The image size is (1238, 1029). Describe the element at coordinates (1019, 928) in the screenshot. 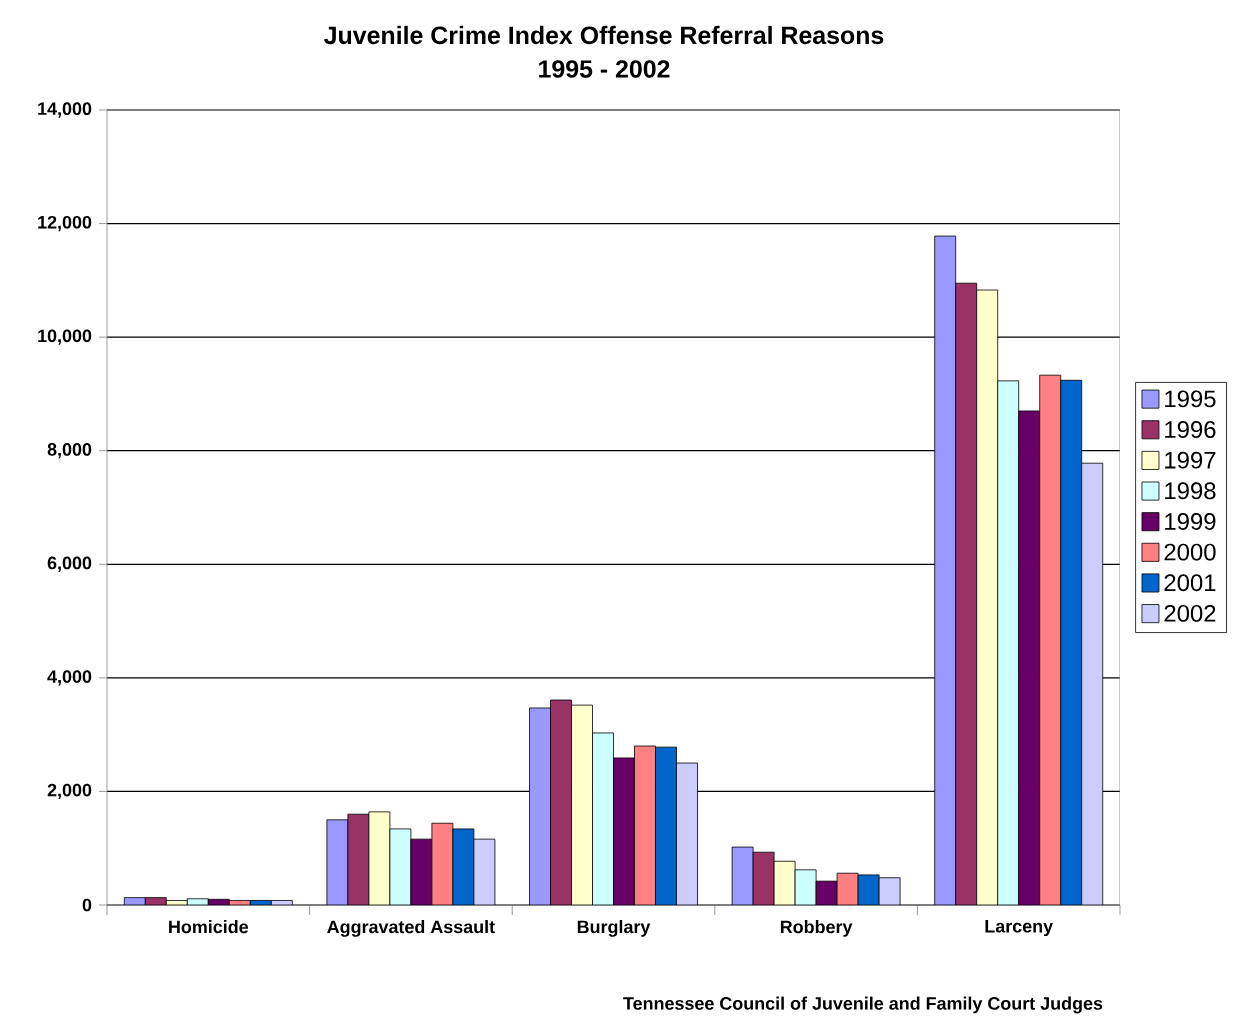

I see `x-tick-label: Larceny` at that location.